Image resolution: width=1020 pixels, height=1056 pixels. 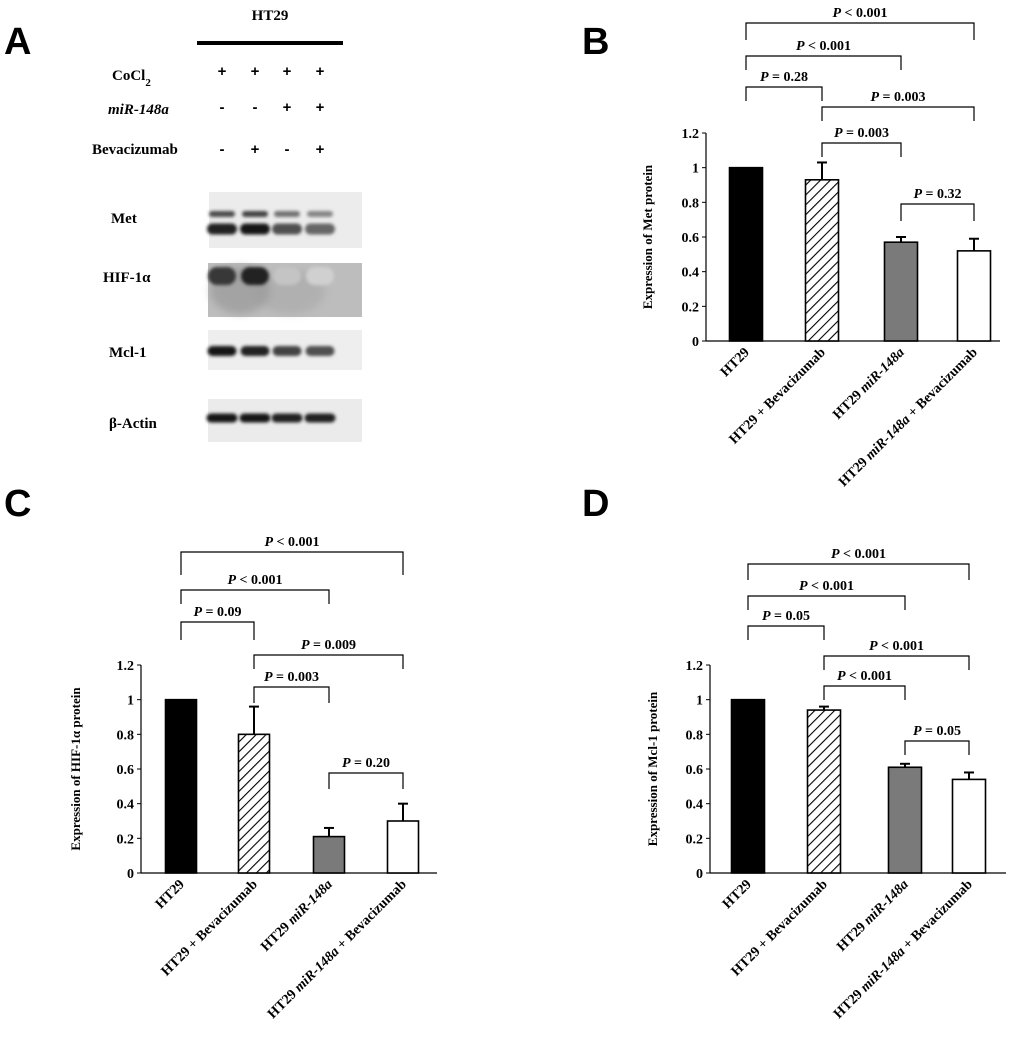 I want to click on treatment-label-mir148a: miR-148a, so click(x=138, y=110).